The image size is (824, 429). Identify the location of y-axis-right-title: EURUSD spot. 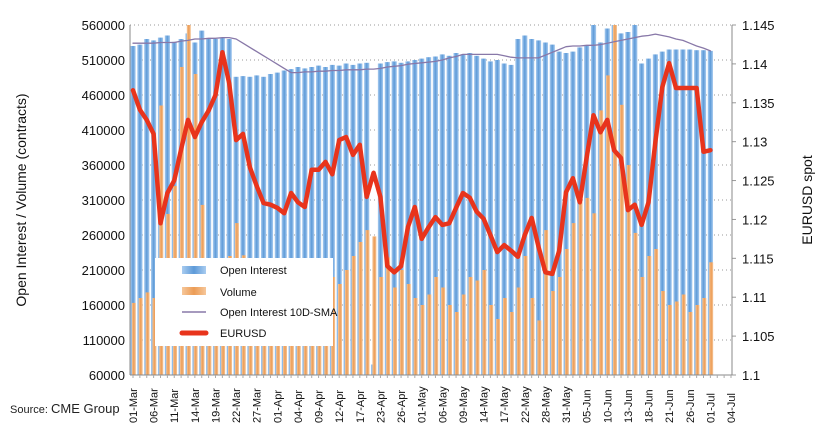
(807, 200).